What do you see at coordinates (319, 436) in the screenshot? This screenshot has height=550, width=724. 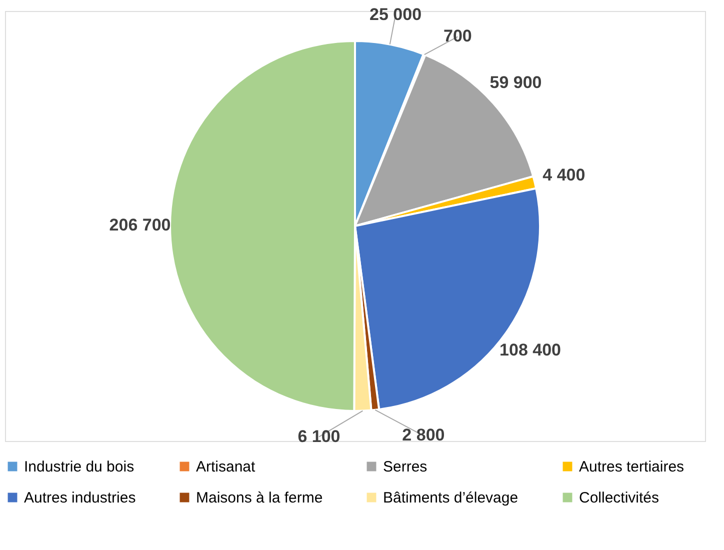 I see `data-label: 6 100` at bounding box center [319, 436].